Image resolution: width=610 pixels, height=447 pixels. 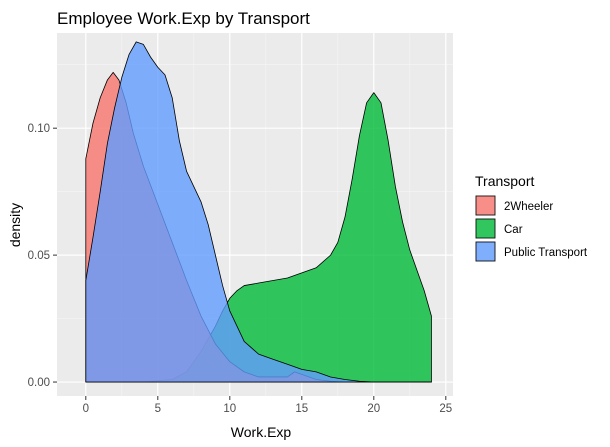 I want to click on legend-key-public-transport, so click(x=485, y=251).